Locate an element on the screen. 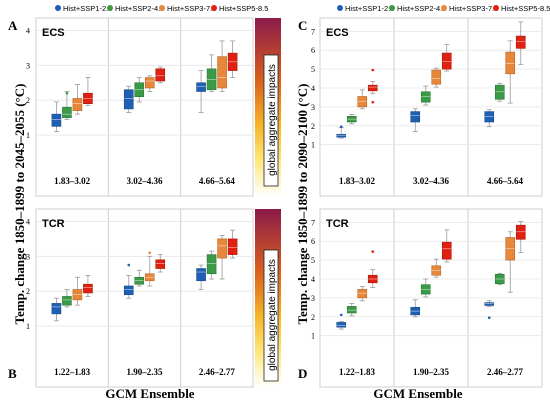 The image size is (550, 402). panel-title: TCR is located at coordinates (337, 224).